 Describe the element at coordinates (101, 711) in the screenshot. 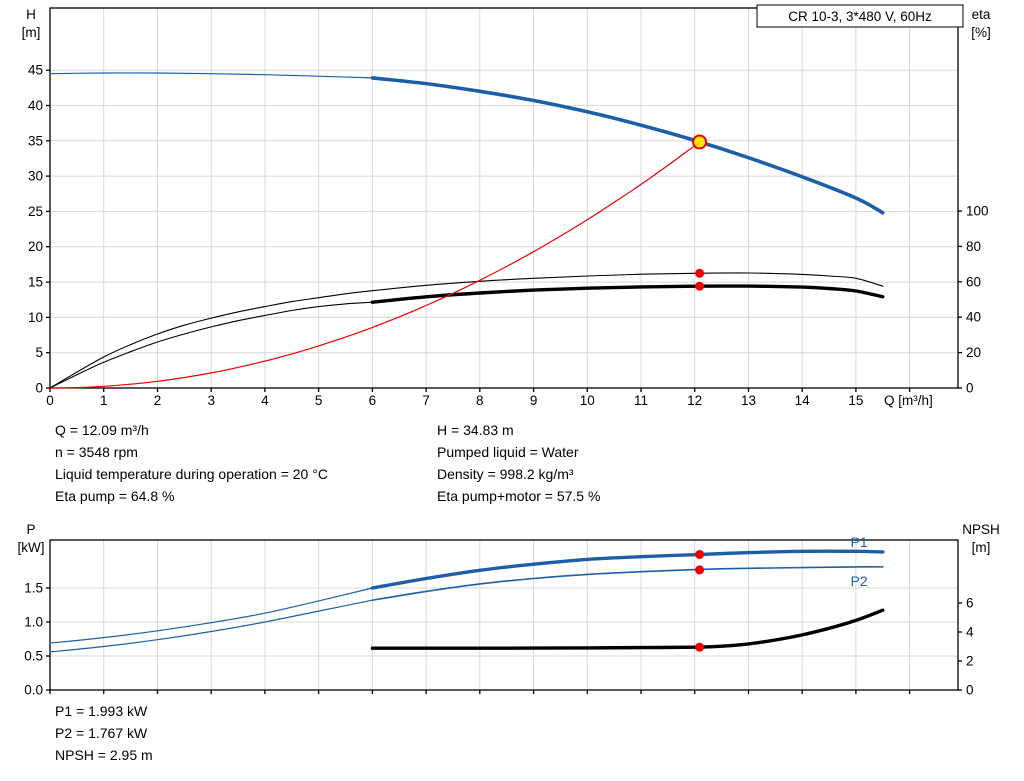

I see `info-p1: P1 = 1.993 kW` at that location.